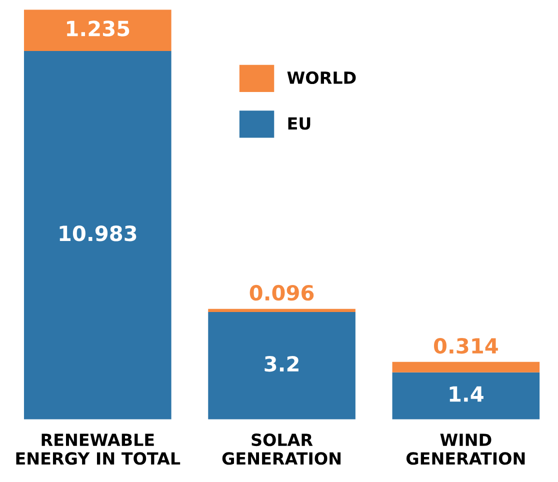 This screenshot has height=482, width=558. Describe the element at coordinates (282, 292) in the screenshot. I see `data-label: 0.096` at that location.